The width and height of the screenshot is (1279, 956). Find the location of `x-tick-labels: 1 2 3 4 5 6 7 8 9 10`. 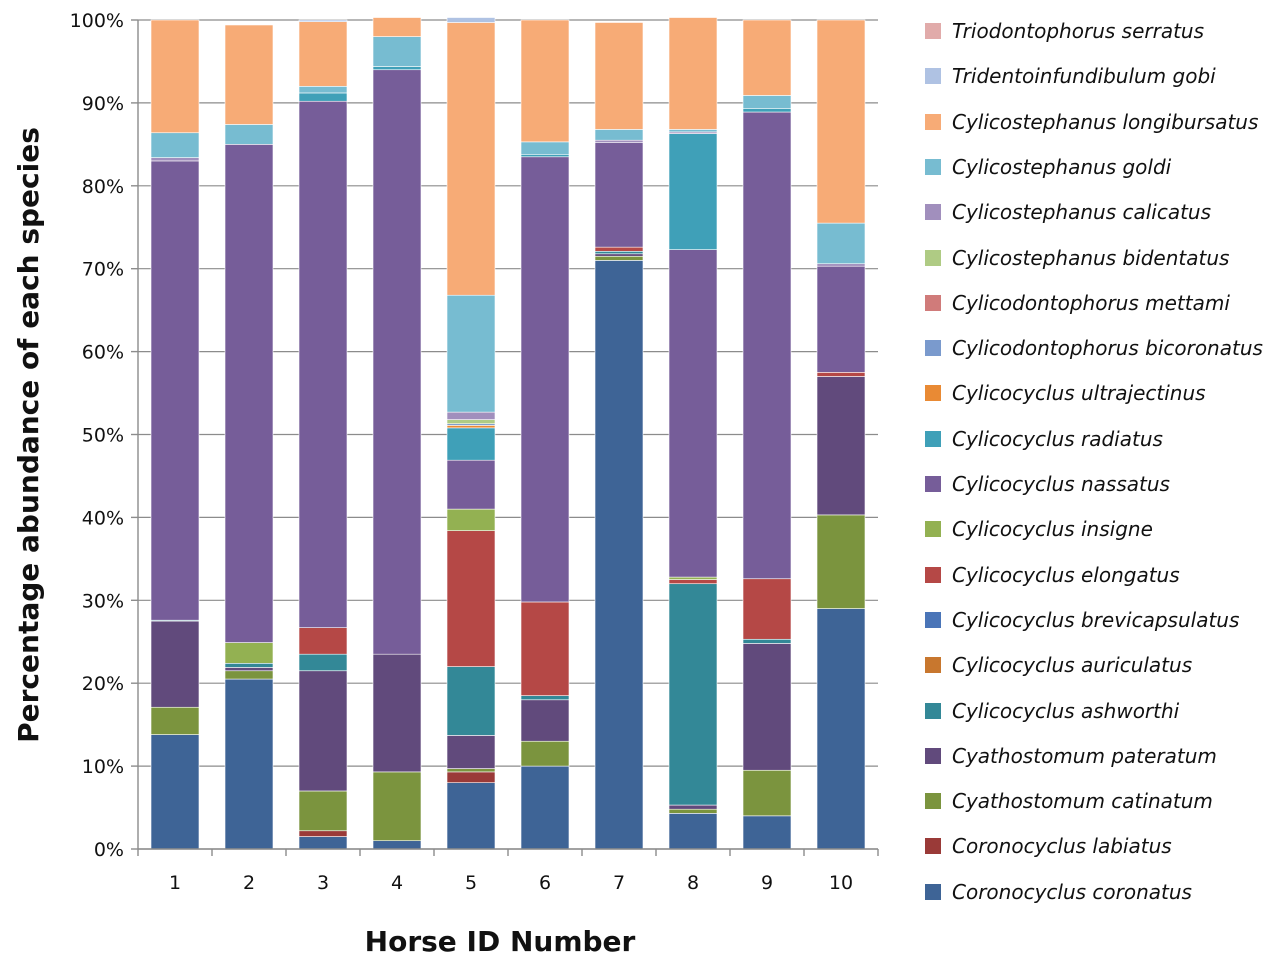

x-tick-labels: 1 2 3 4 5 6 7 8 9 10 is located at coordinates (511, 883).